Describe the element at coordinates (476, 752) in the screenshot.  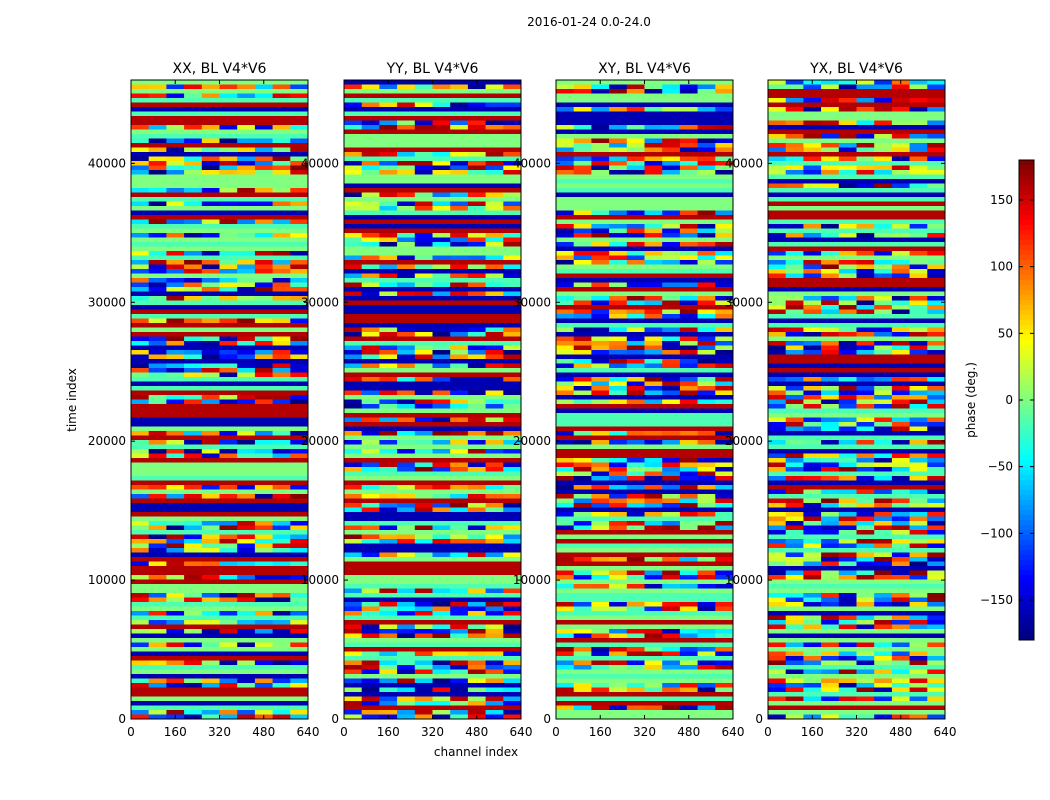
I see `x-axis-label: channel index` at that location.